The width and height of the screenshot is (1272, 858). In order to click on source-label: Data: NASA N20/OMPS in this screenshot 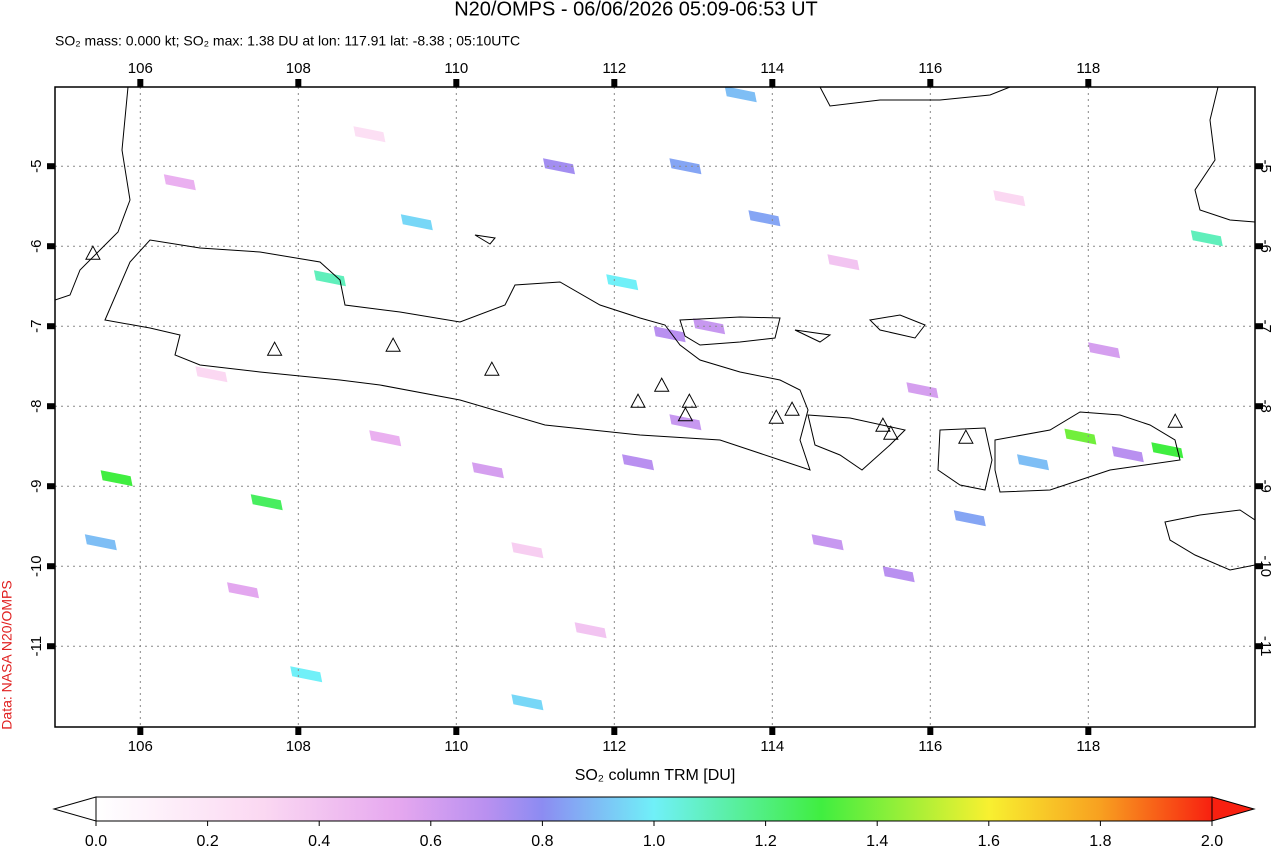, I will do `click(7, 654)`.